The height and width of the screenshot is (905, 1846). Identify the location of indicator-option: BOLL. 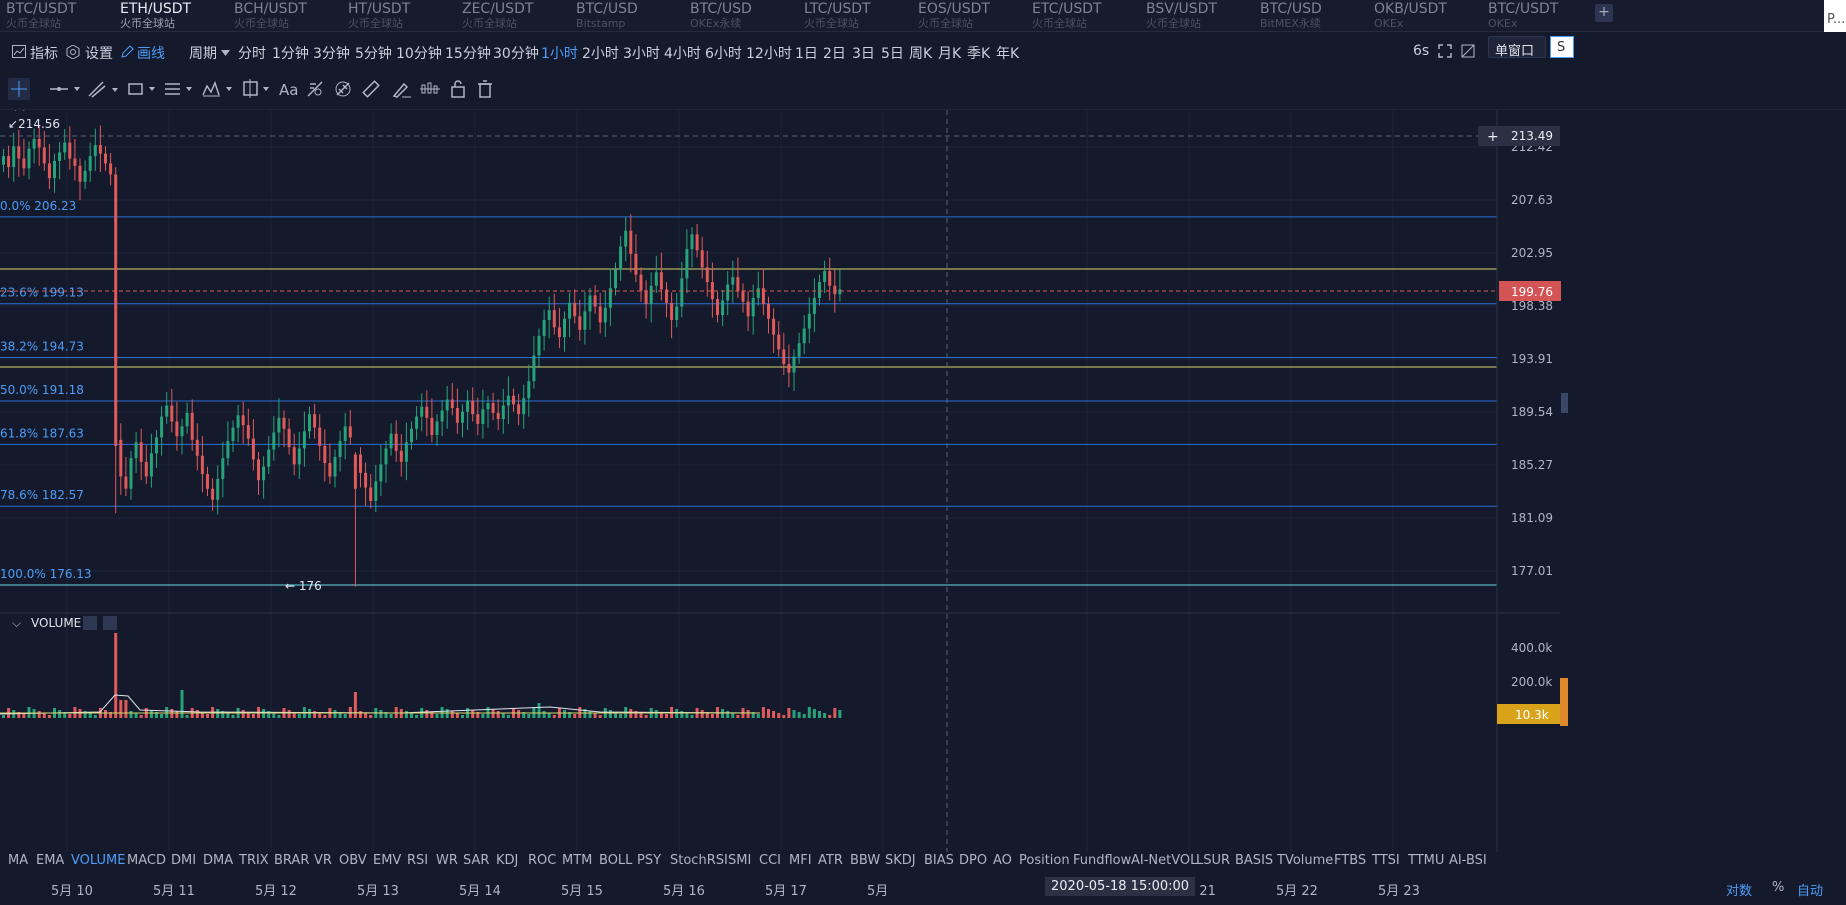
(616, 860).